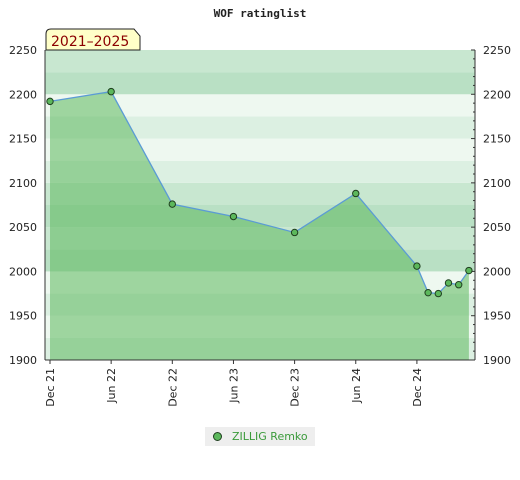 This screenshot has width=520, height=480. I want to click on chart-title: WOF ratinglist, so click(260, 13).